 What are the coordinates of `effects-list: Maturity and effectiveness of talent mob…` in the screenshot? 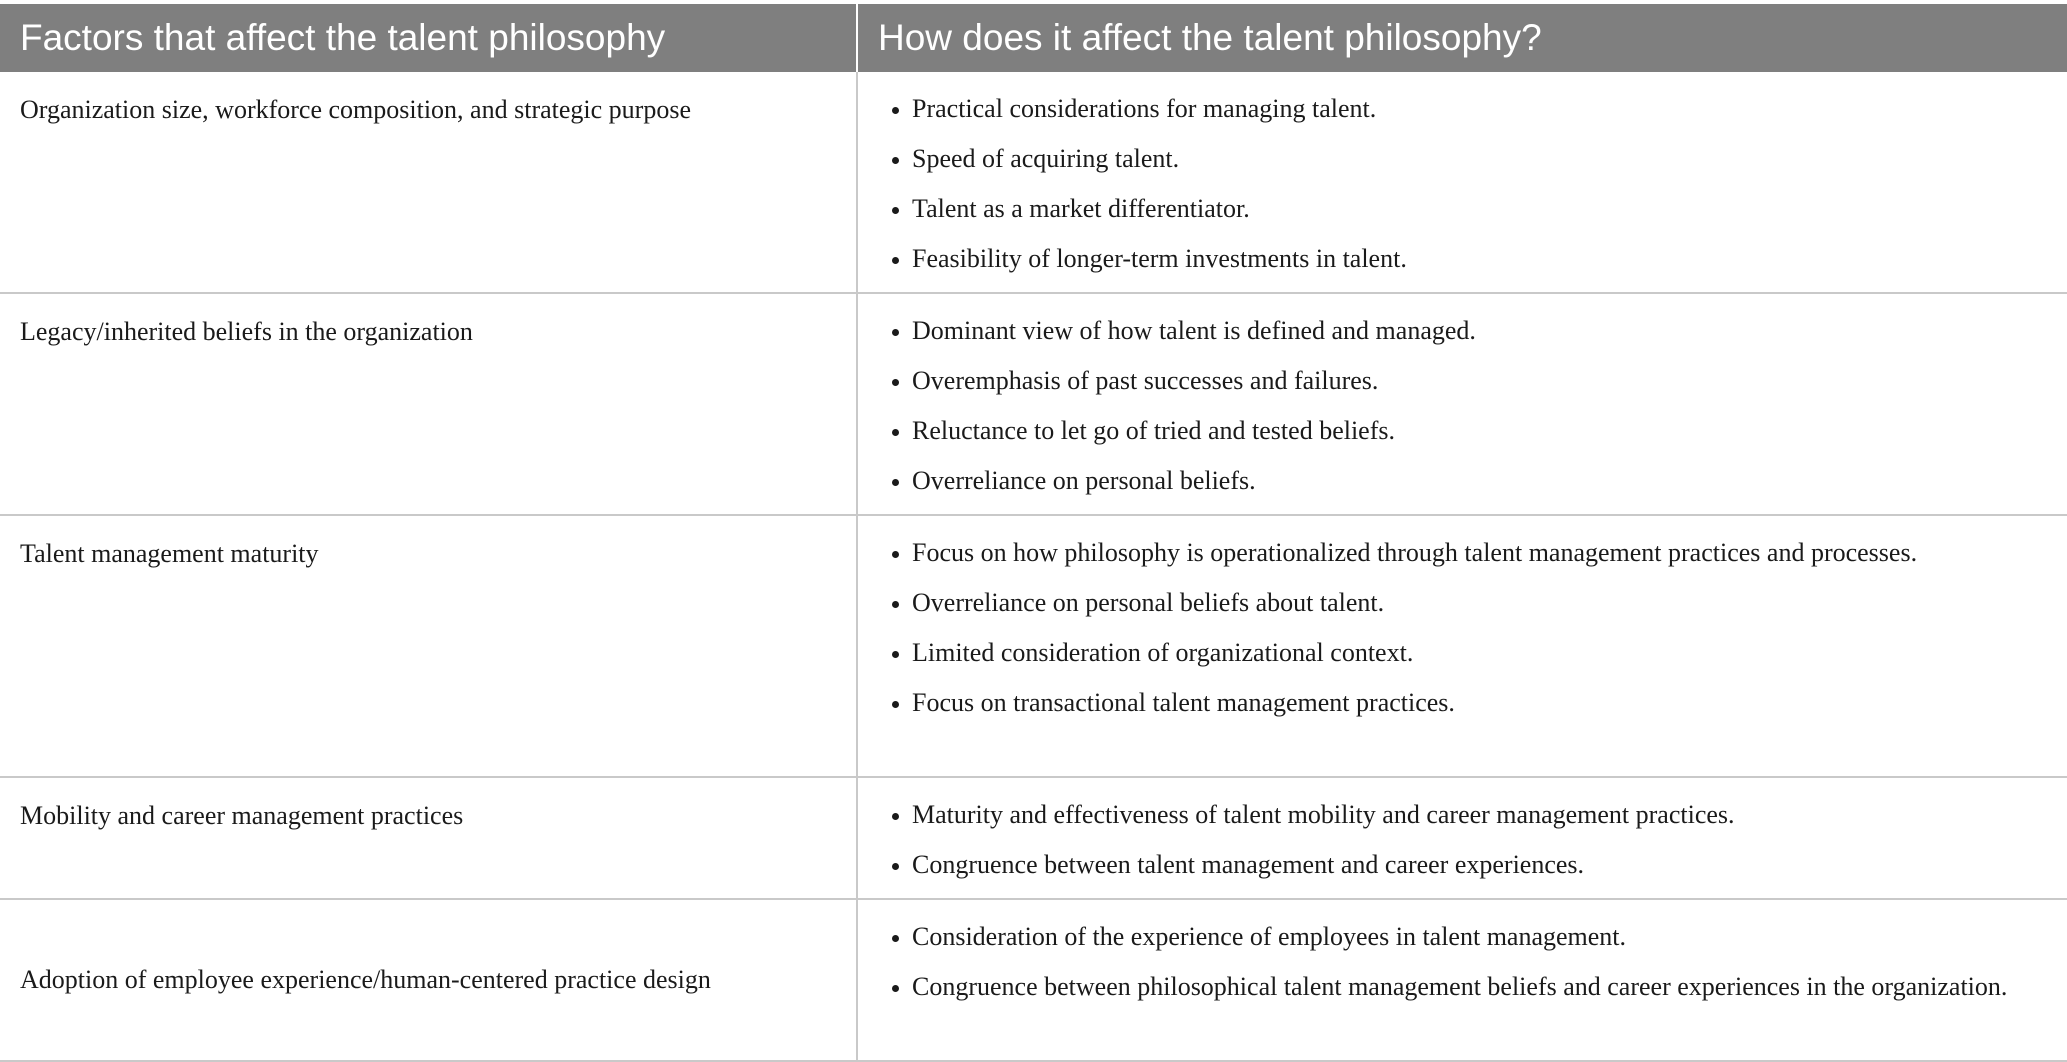 It's located at (1452, 840).